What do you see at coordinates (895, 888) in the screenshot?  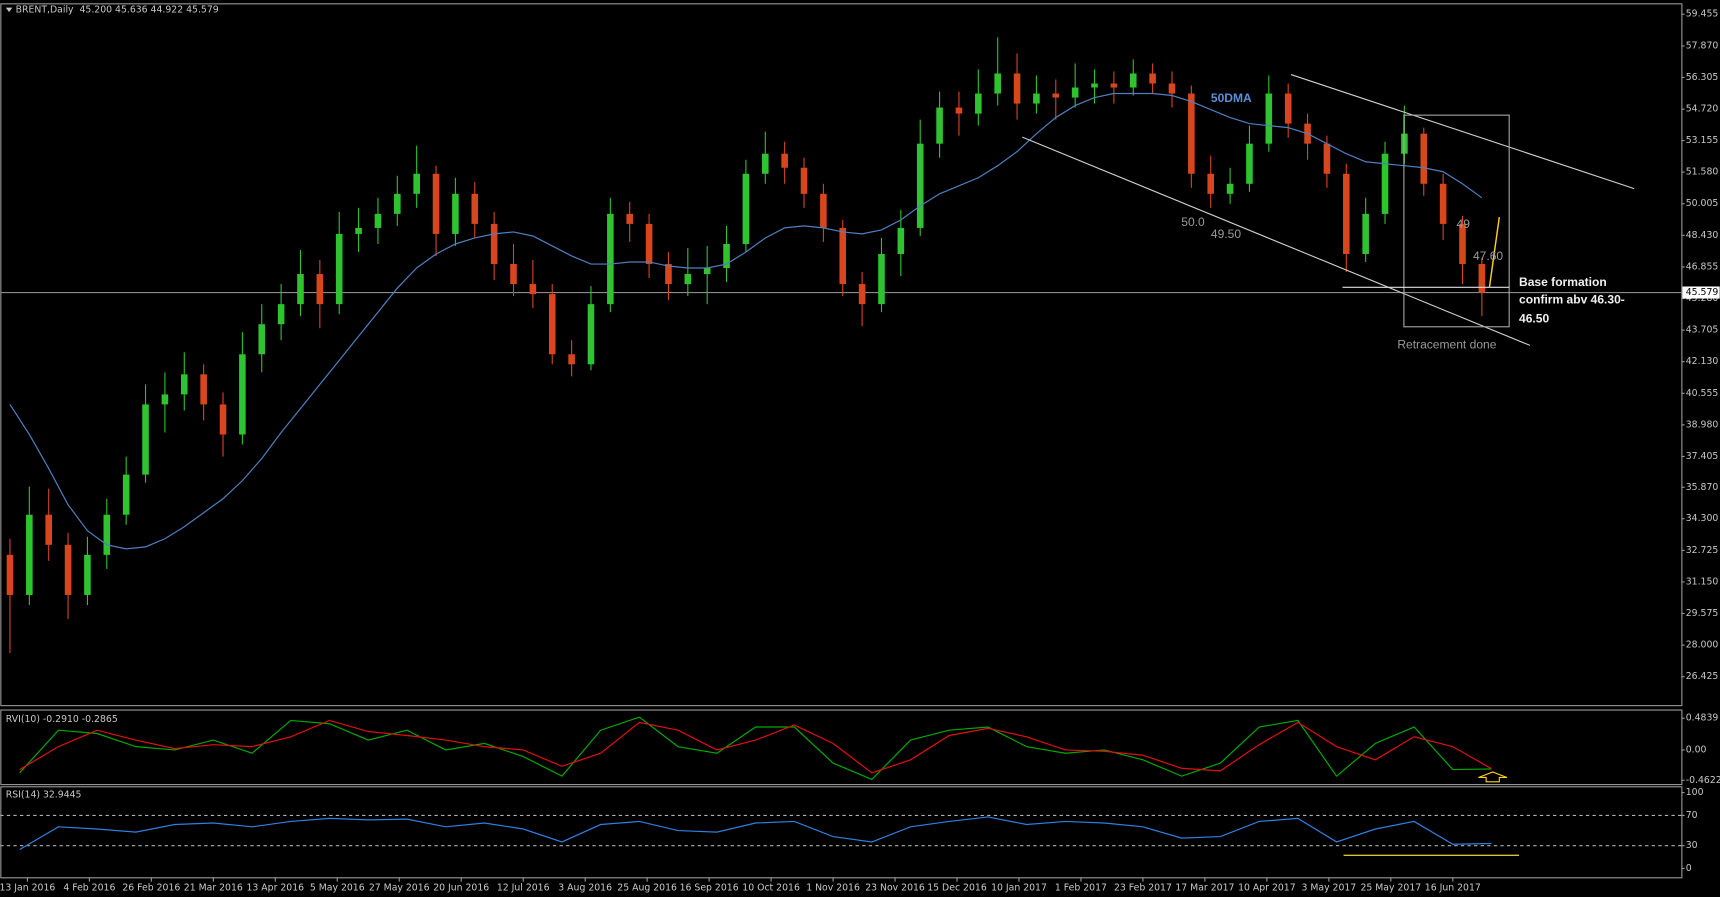 I see `x-tick-label: 23 Nov 2016` at bounding box center [895, 888].